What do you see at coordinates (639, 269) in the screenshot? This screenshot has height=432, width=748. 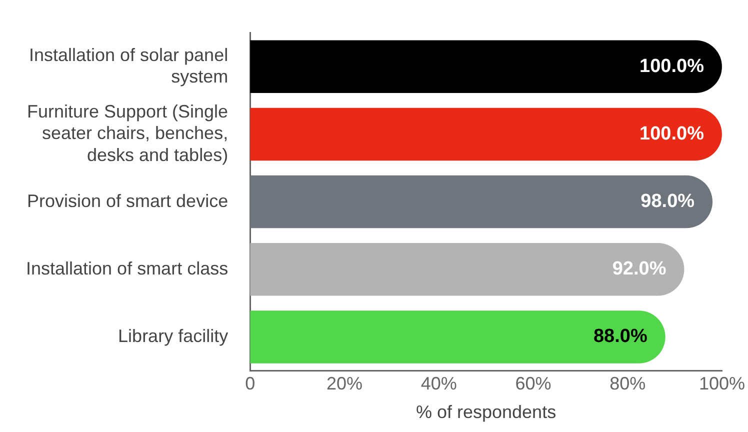 I see `data-label: 92.0%` at bounding box center [639, 269].